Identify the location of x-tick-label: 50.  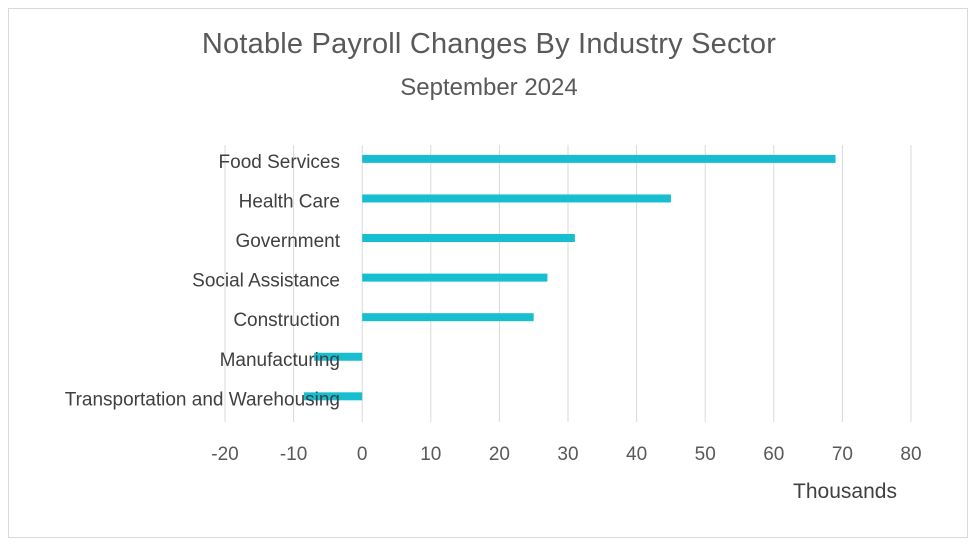
(705, 454).